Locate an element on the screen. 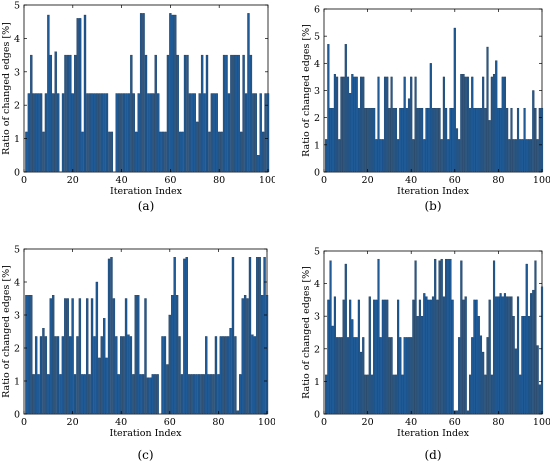 The width and height of the screenshot is (550, 471). x-tick-label: 20 is located at coordinates (368, 422).